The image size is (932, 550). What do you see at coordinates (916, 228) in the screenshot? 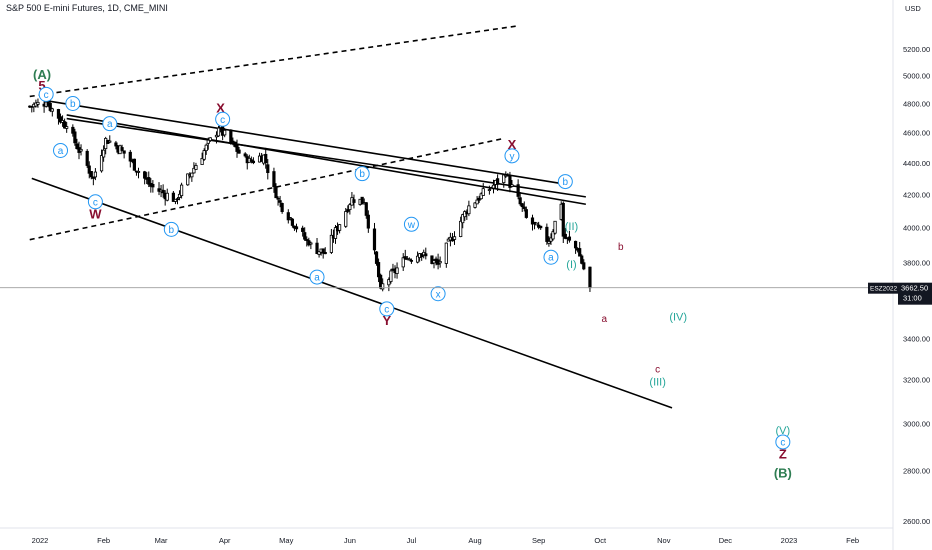
I see `price-tick-label: 4000.00` at bounding box center [916, 228].